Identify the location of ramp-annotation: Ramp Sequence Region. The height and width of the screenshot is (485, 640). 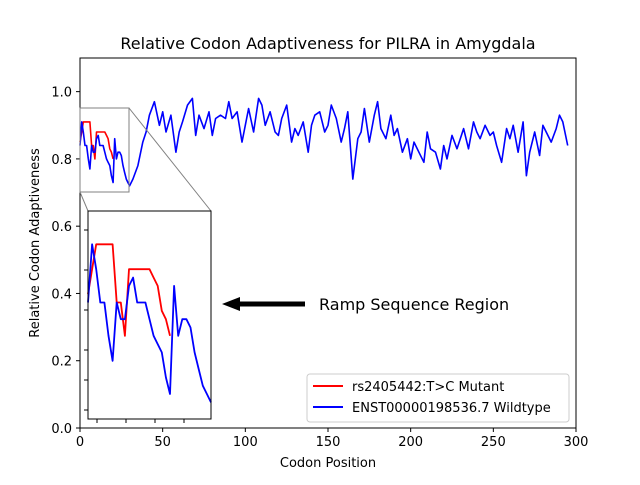
(414, 304).